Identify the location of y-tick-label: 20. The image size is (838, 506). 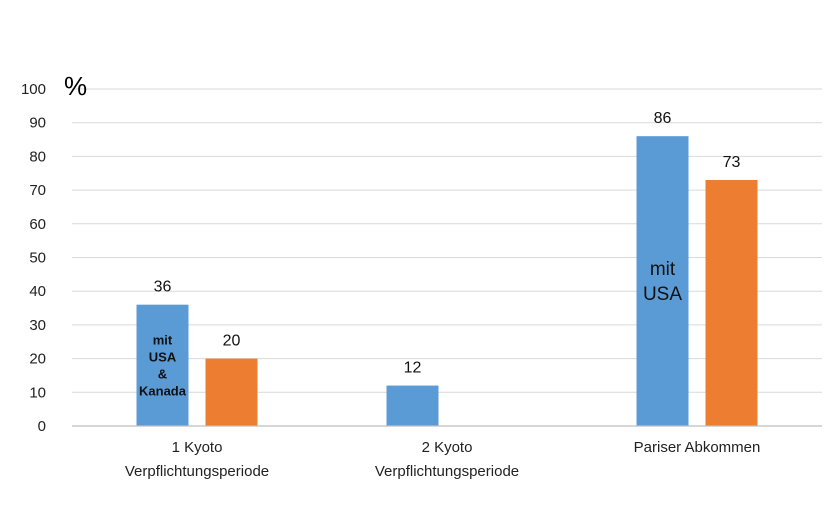
(37, 359).